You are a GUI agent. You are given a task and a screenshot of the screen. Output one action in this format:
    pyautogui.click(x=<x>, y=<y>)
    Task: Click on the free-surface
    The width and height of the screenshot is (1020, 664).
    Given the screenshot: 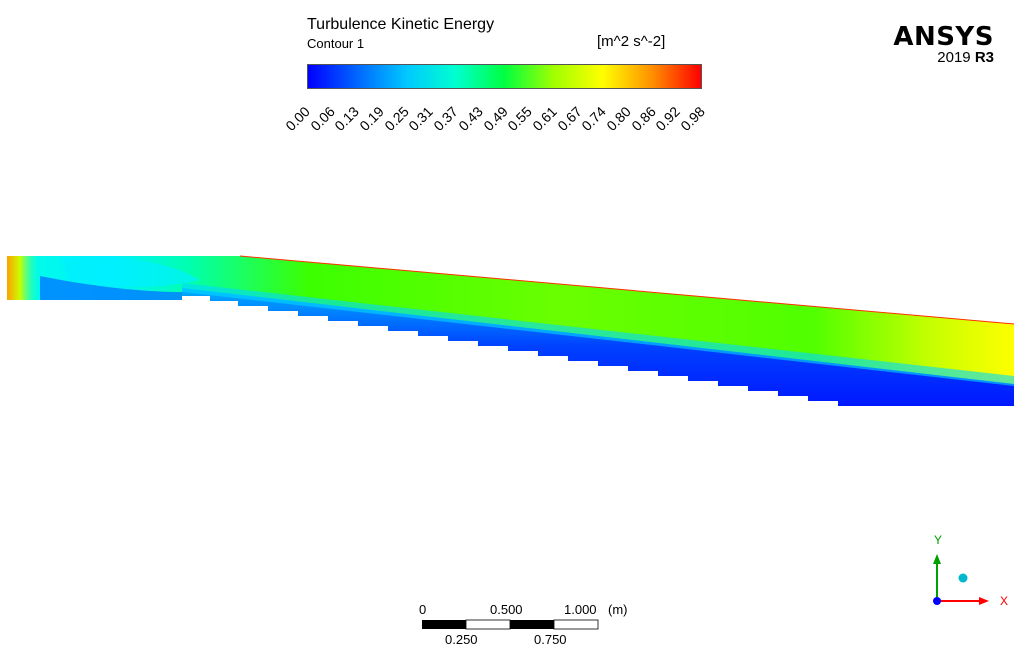 What is the action you would take?
    pyautogui.click(x=627, y=290)
    